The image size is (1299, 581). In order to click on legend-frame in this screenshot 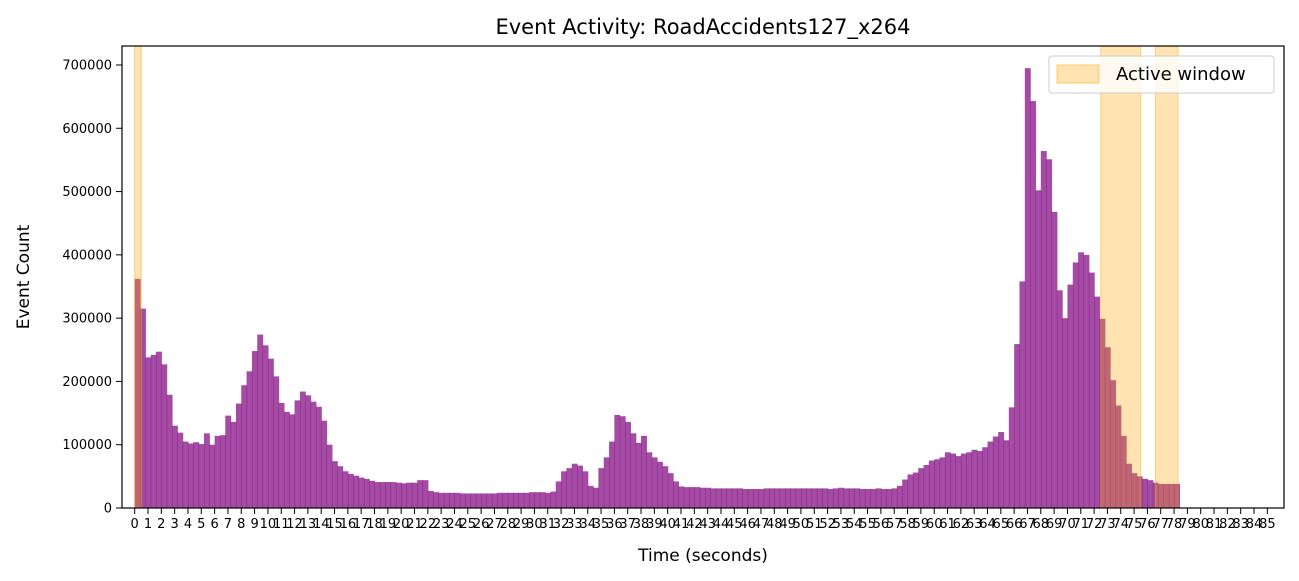, I will do `click(1161, 74)`.